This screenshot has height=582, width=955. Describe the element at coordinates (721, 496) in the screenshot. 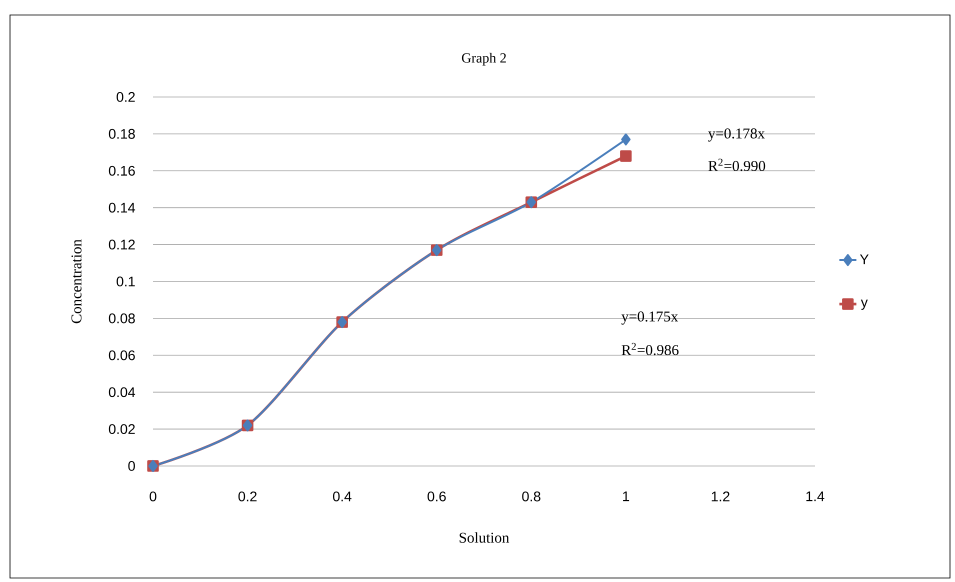

I see `x-tick-label: 1.2` at that location.